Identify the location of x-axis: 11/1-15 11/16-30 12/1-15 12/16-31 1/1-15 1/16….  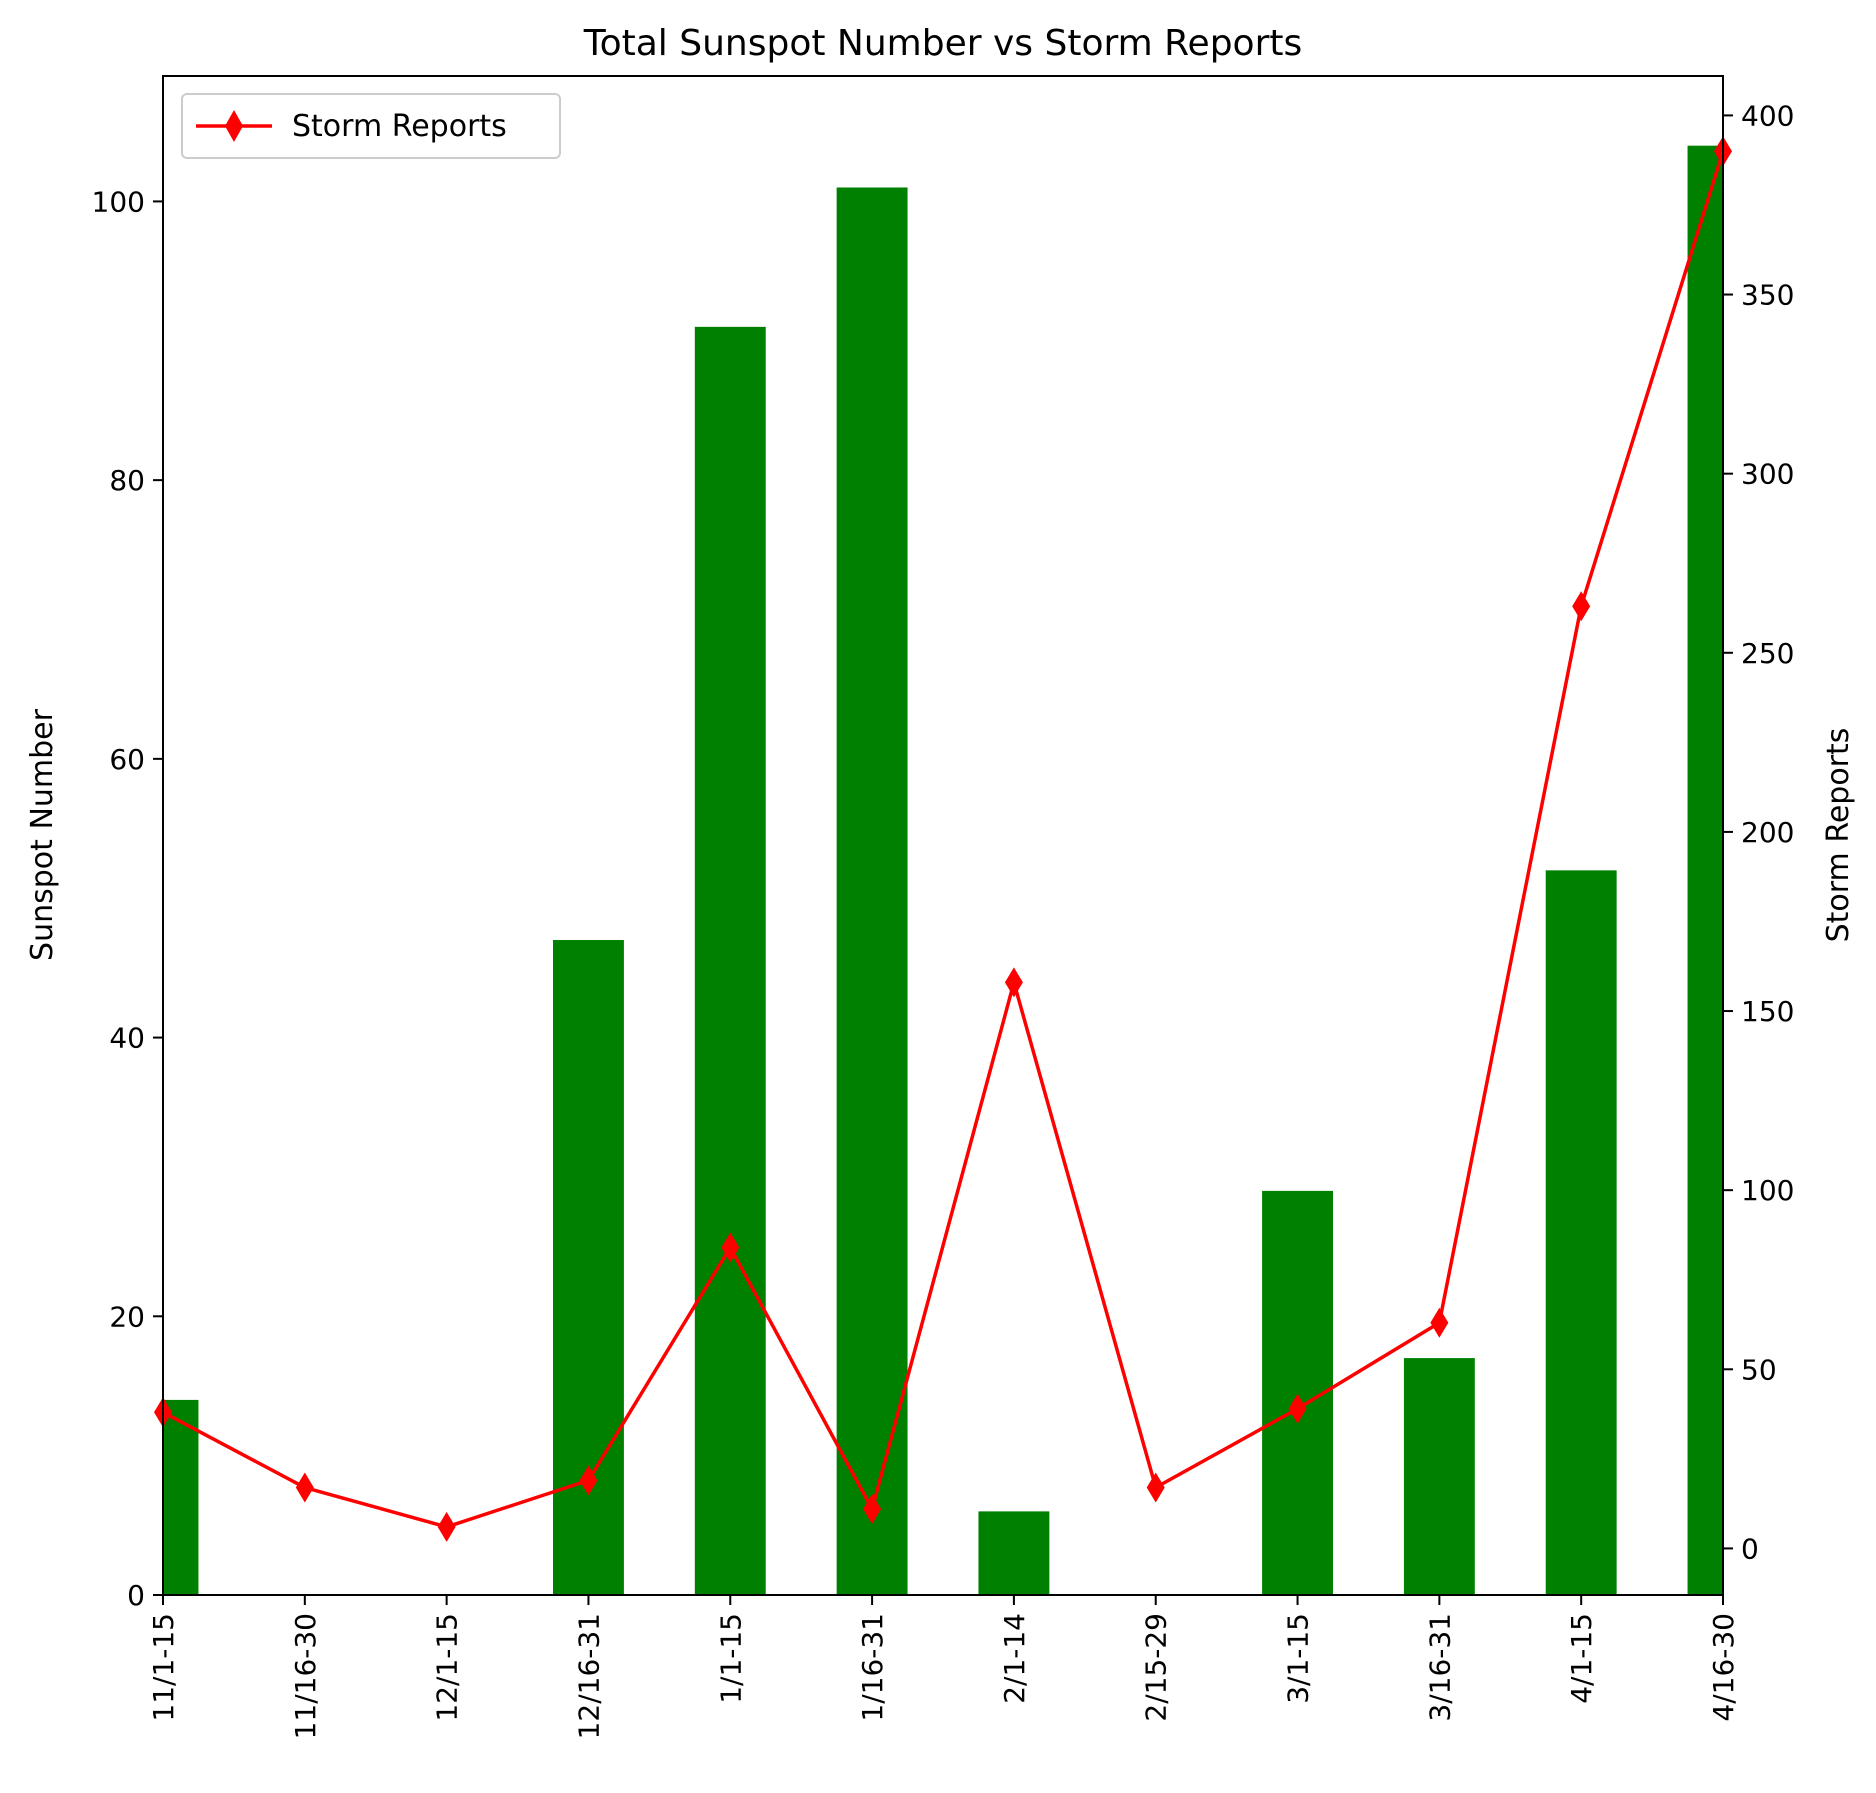
(943, 1667).